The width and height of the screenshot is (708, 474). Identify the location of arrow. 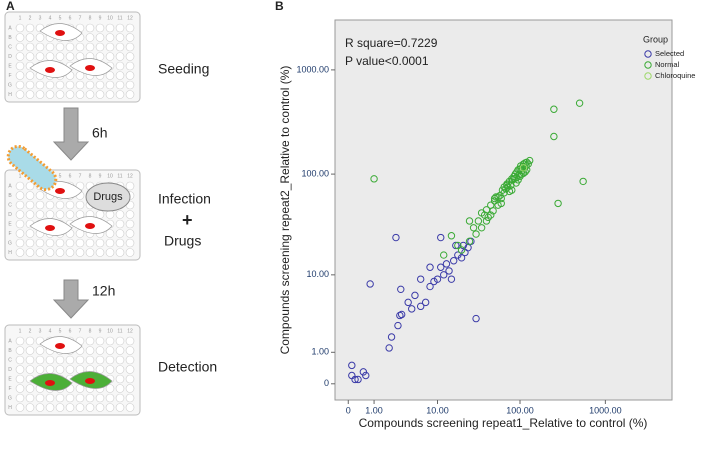
(71, 134).